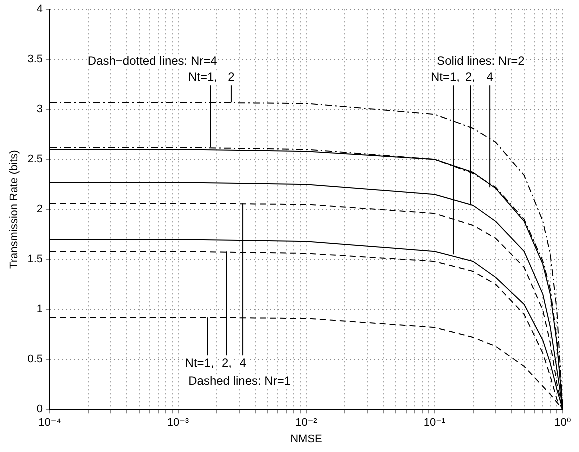  I want to click on x-tick-label: 10⁻⁴, so click(50, 423).